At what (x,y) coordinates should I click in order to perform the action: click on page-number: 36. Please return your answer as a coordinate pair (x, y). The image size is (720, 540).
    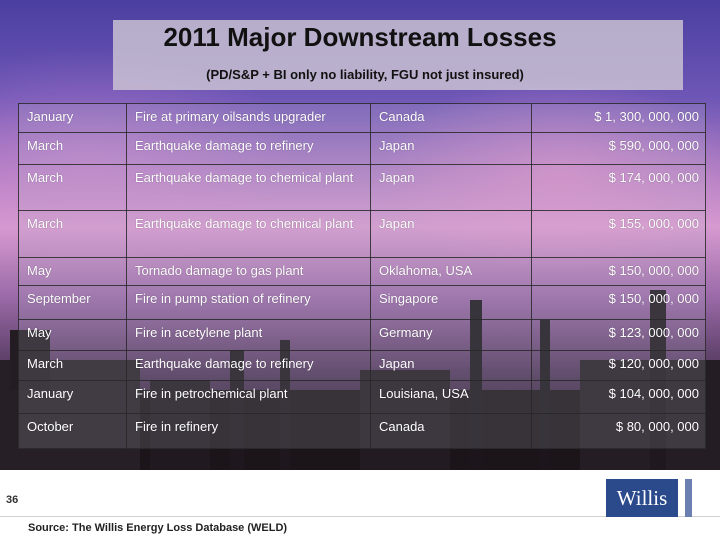
    Looking at the image, I should click on (12, 500).